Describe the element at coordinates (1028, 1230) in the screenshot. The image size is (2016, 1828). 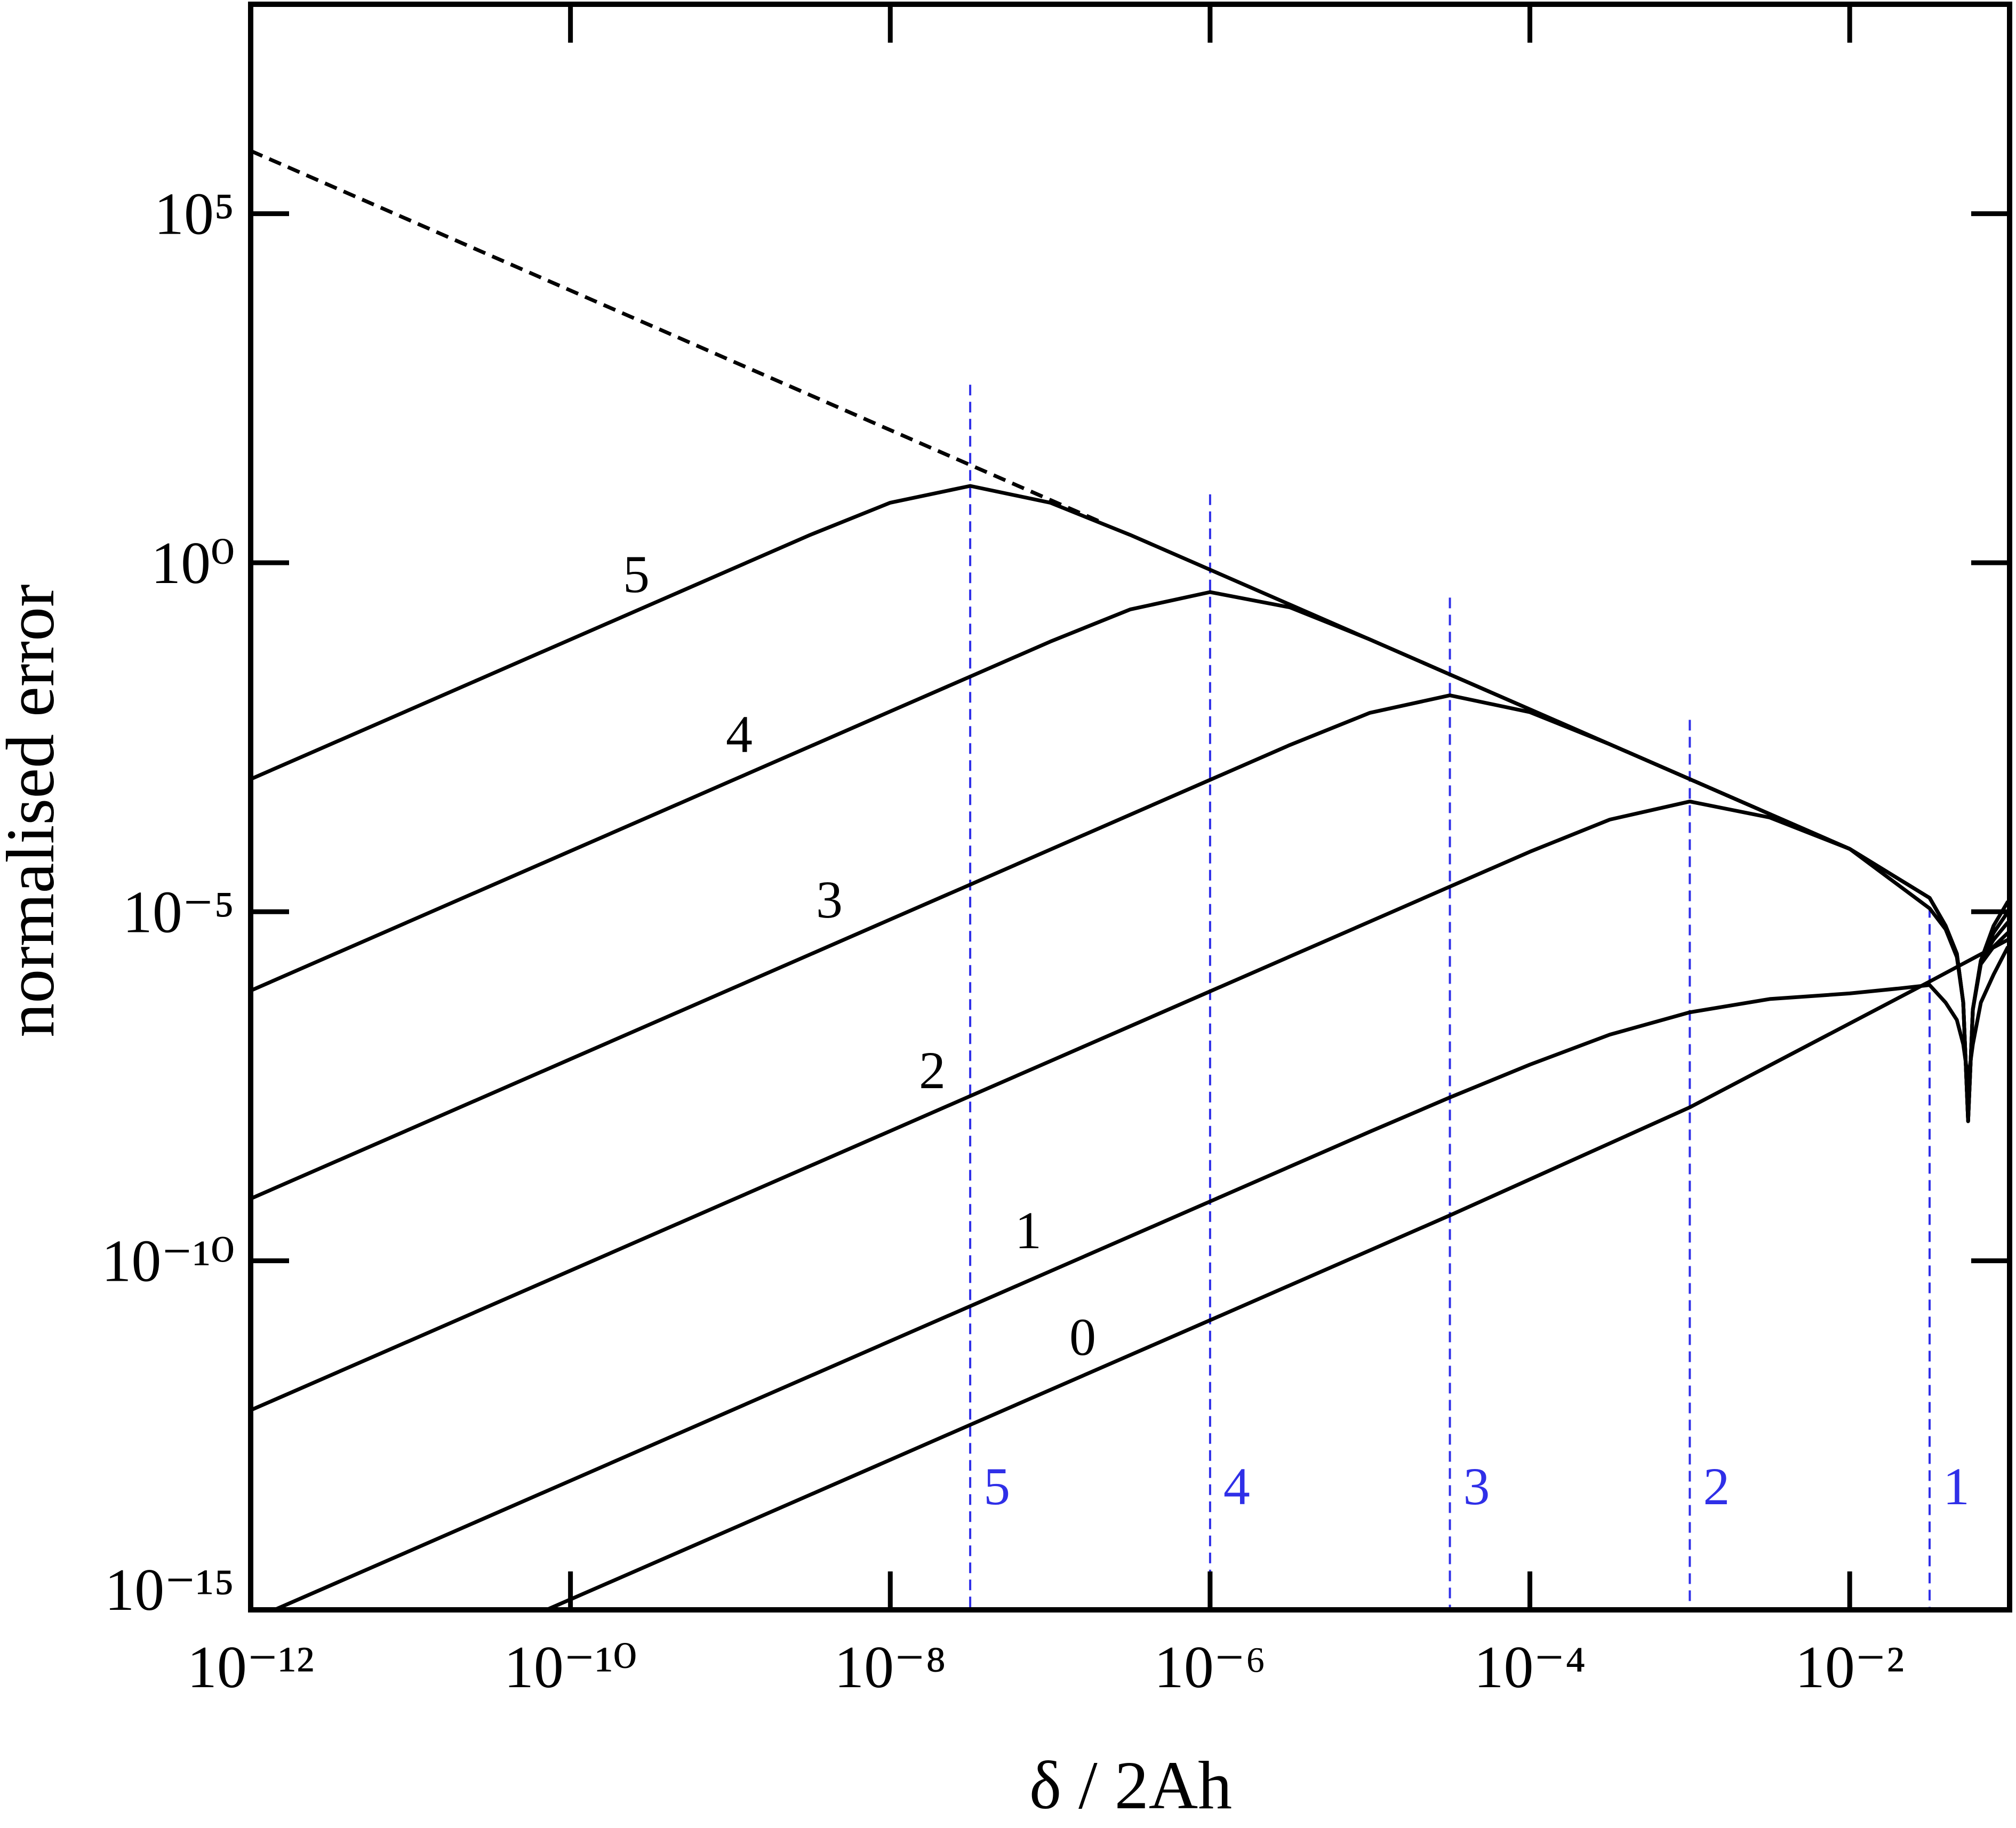
I see `series-label: 1` at that location.